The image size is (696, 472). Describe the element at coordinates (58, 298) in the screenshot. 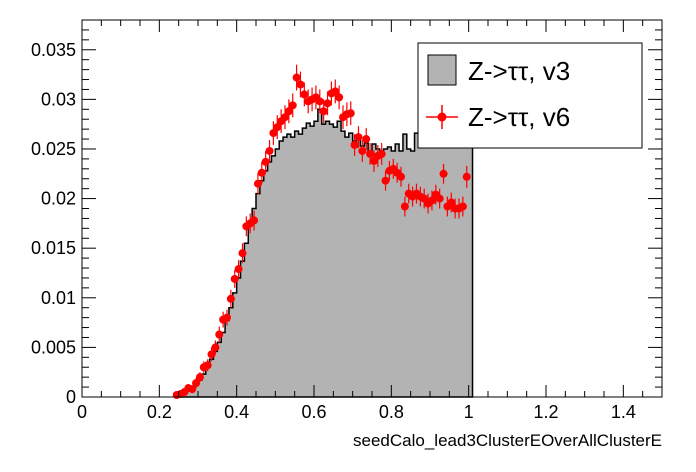

I see `y-tick-label: 0.01` at that location.